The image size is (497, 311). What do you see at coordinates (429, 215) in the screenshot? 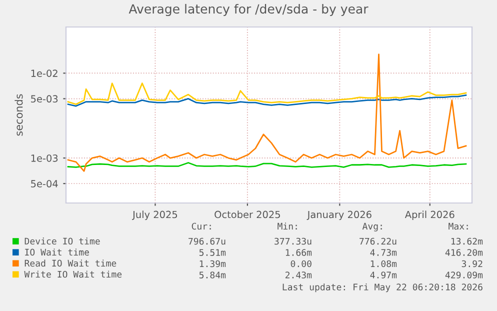
I see `x-tick-label: April 2026` at bounding box center [429, 215].